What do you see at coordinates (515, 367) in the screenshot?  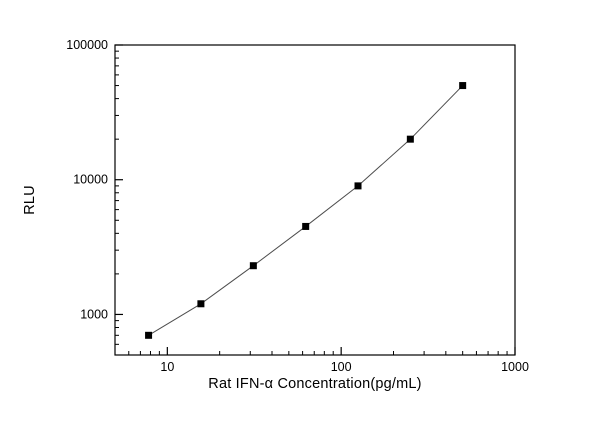 I see `x-axis-tick-label: 1000` at bounding box center [515, 367].